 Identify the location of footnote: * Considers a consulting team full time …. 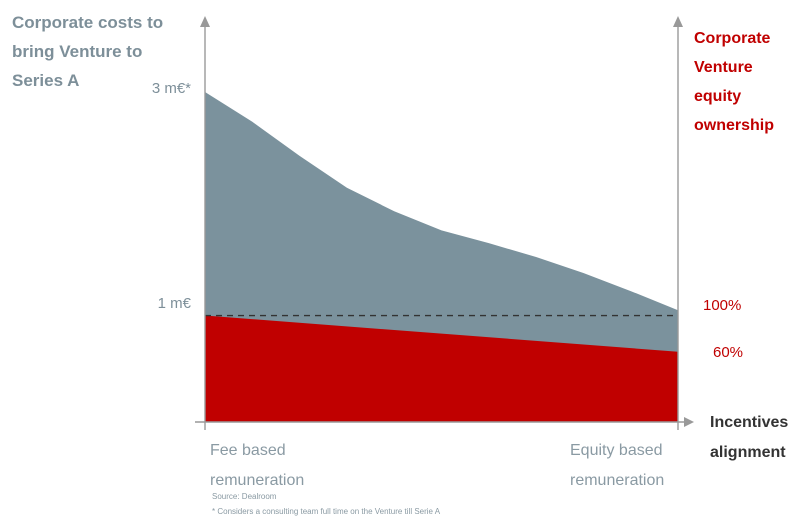
(326, 511).